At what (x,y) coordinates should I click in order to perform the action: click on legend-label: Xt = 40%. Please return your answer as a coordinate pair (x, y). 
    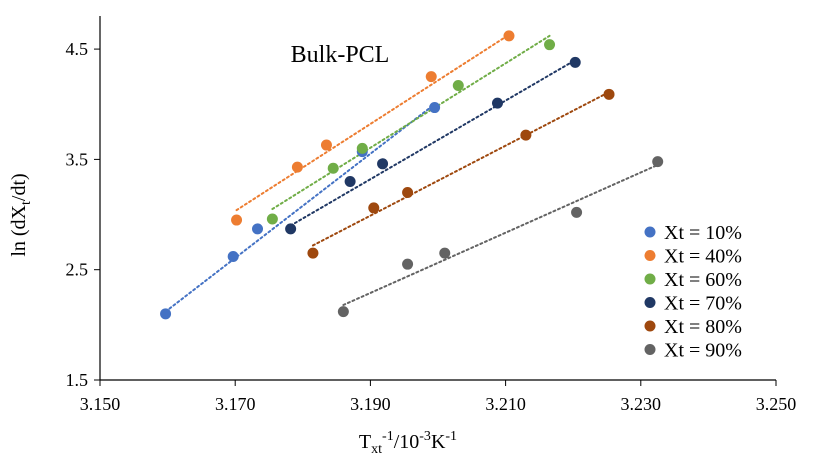
    Looking at the image, I should click on (703, 257).